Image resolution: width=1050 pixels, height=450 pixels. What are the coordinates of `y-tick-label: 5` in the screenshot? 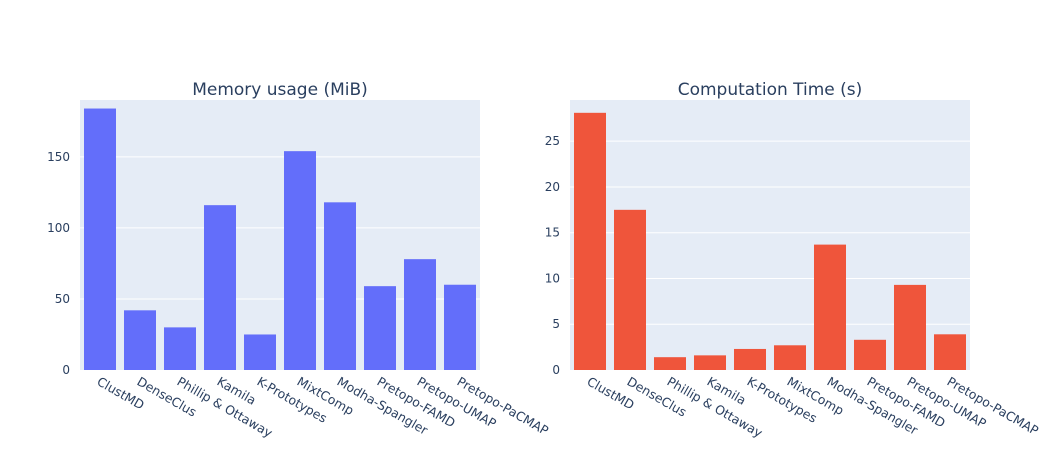 It's located at (556, 324).